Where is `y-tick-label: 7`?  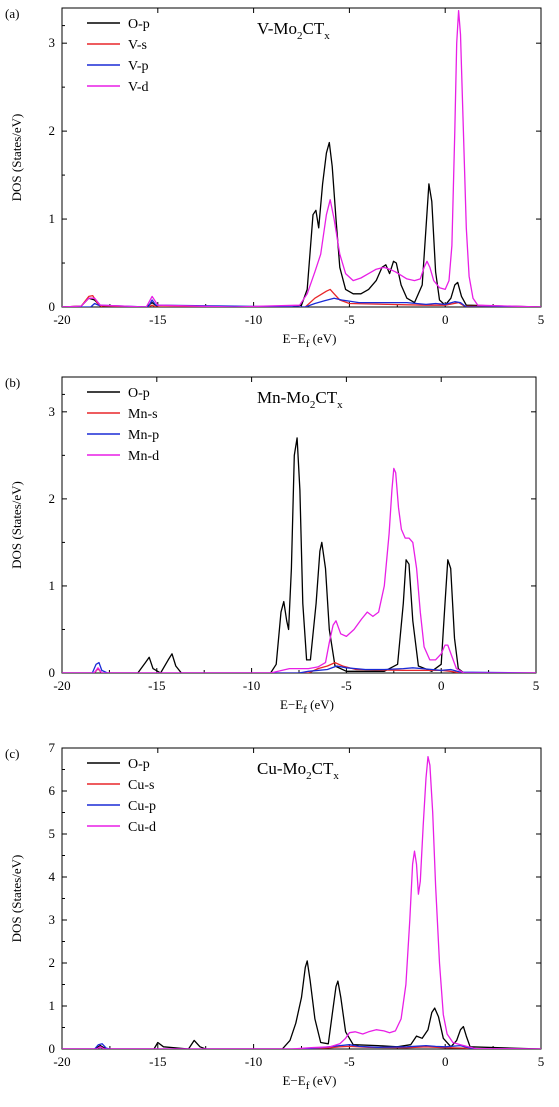
y-tick-label: 7 is located at coordinates (52, 747).